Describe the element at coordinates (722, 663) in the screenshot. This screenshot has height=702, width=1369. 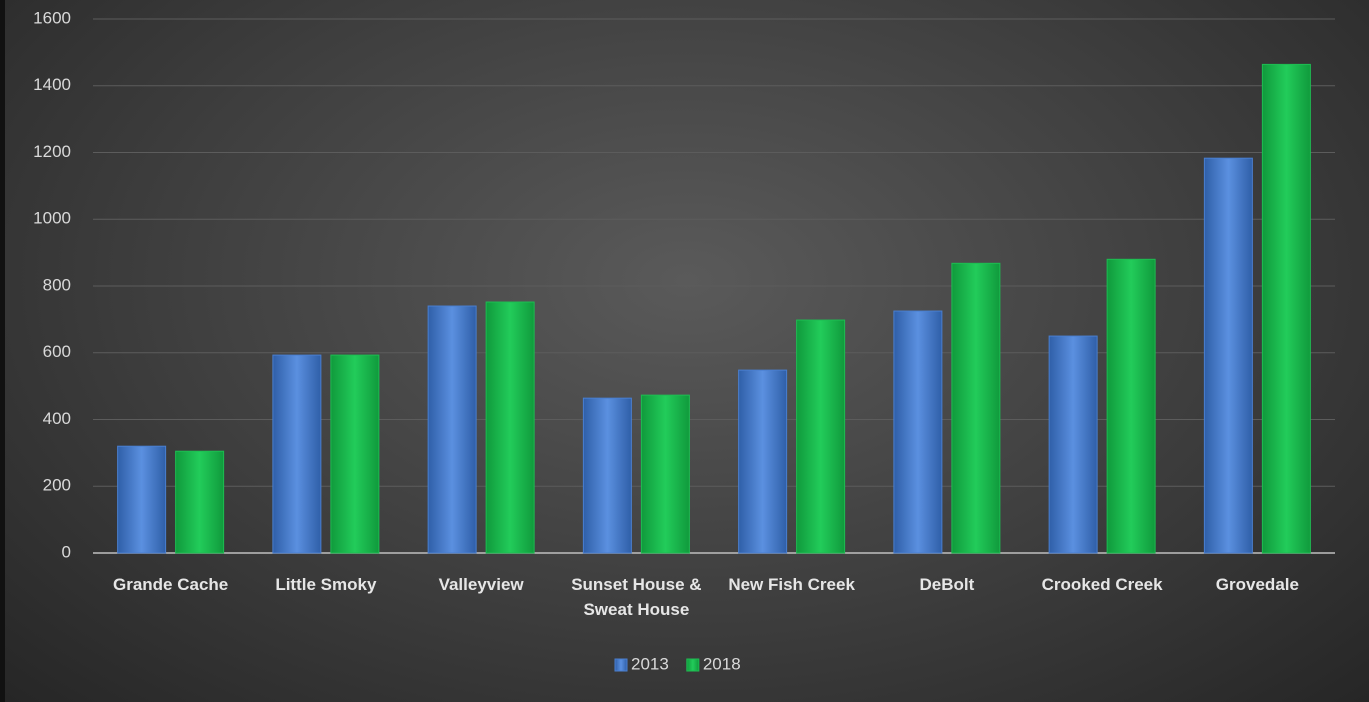
I see `legend-label: 2018` at that location.